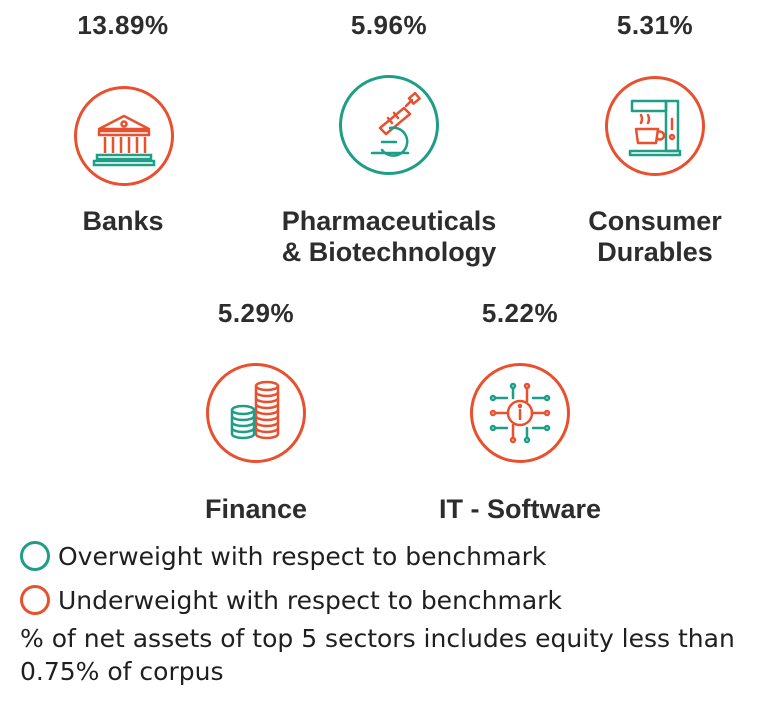 This screenshot has height=708, width=779. What do you see at coordinates (255, 410) in the screenshot?
I see `coin-stacks-icon` at bounding box center [255, 410].